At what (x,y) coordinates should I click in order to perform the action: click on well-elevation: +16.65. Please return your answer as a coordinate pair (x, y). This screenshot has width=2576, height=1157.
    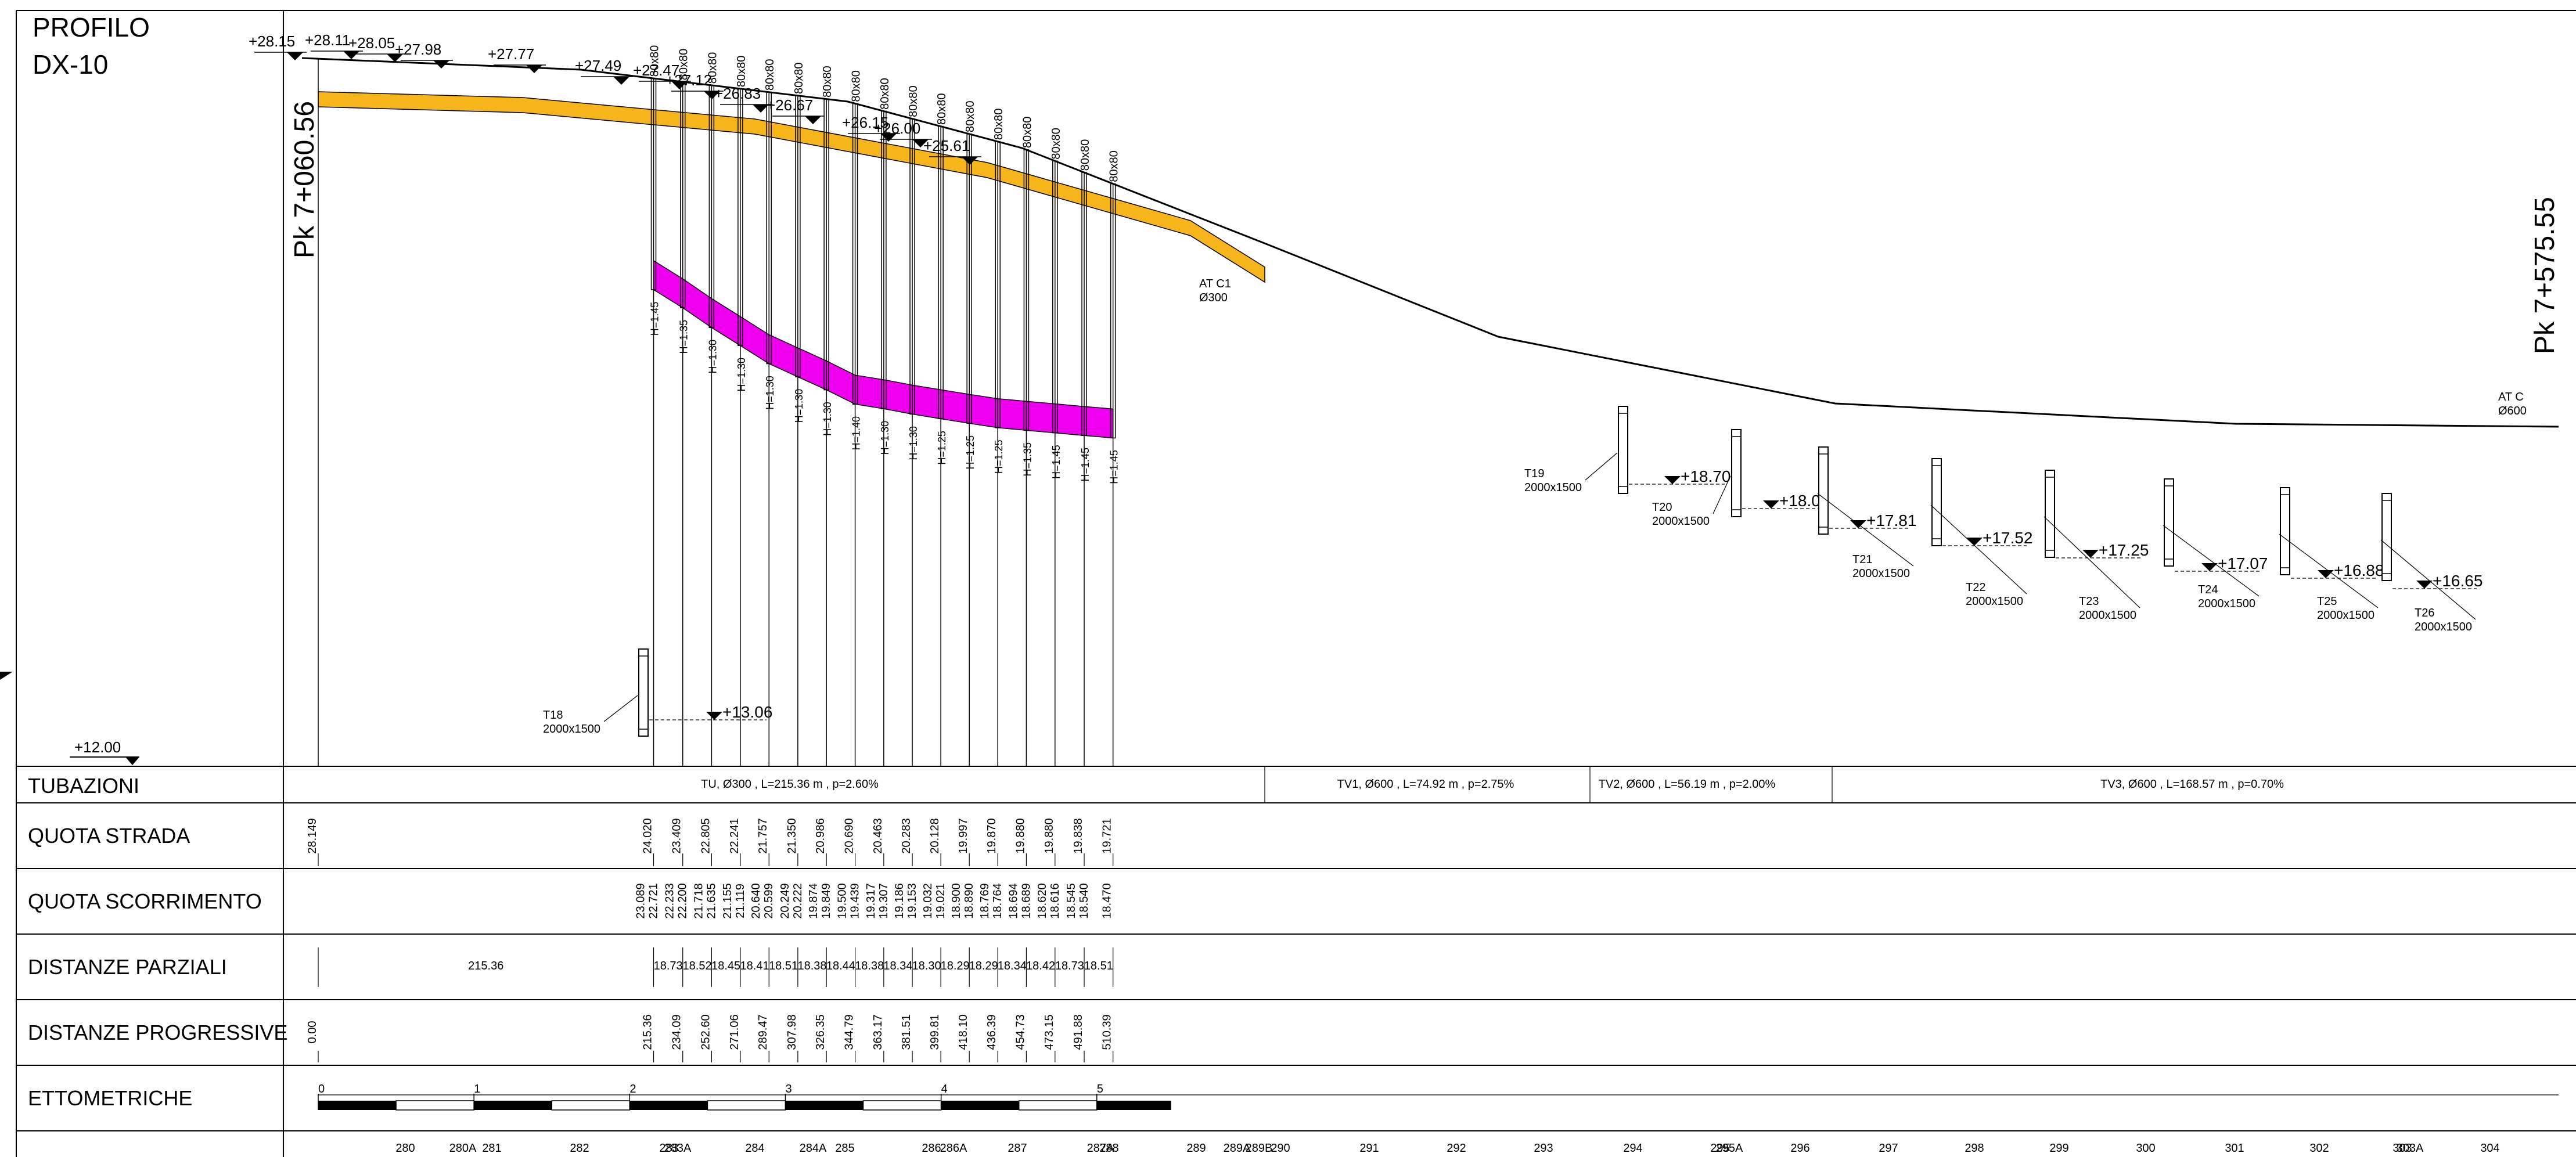
    Looking at the image, I should click on (2458, 581).